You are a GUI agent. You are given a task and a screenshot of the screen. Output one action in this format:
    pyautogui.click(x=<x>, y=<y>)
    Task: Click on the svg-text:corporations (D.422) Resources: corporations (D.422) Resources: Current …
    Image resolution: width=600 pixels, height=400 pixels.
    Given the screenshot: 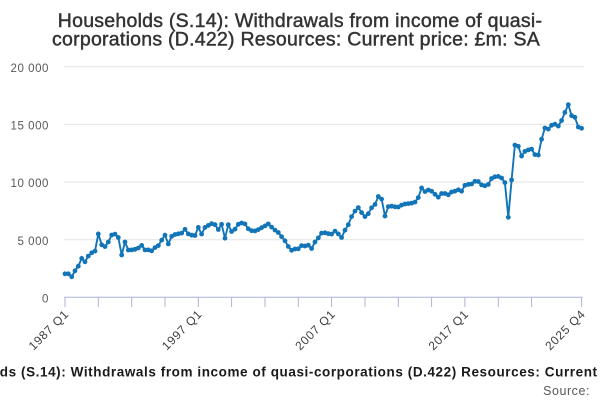 What is the action you would take?
    pyautogui.click(x=296, y=40)
    